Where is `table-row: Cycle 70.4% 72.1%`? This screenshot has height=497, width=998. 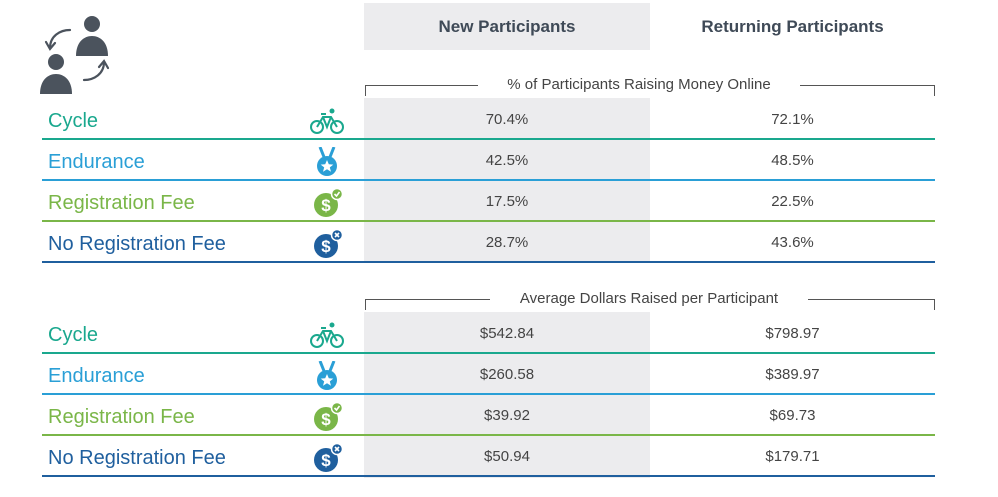
table-row: Cycle 70.4% 72.1% is located at coordinates (488, 119).